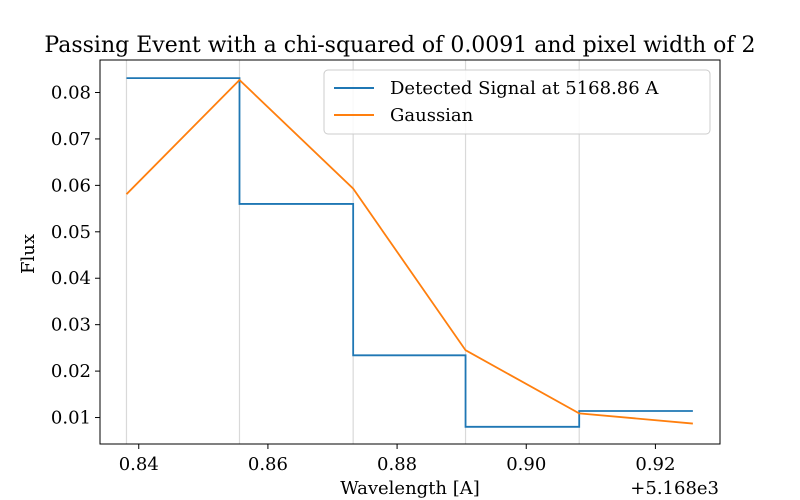 The image size is (800, 500). Describe the element at coordinates (397, 464) in the screenshot. I see `x-tick-label: 0.88` at that location.